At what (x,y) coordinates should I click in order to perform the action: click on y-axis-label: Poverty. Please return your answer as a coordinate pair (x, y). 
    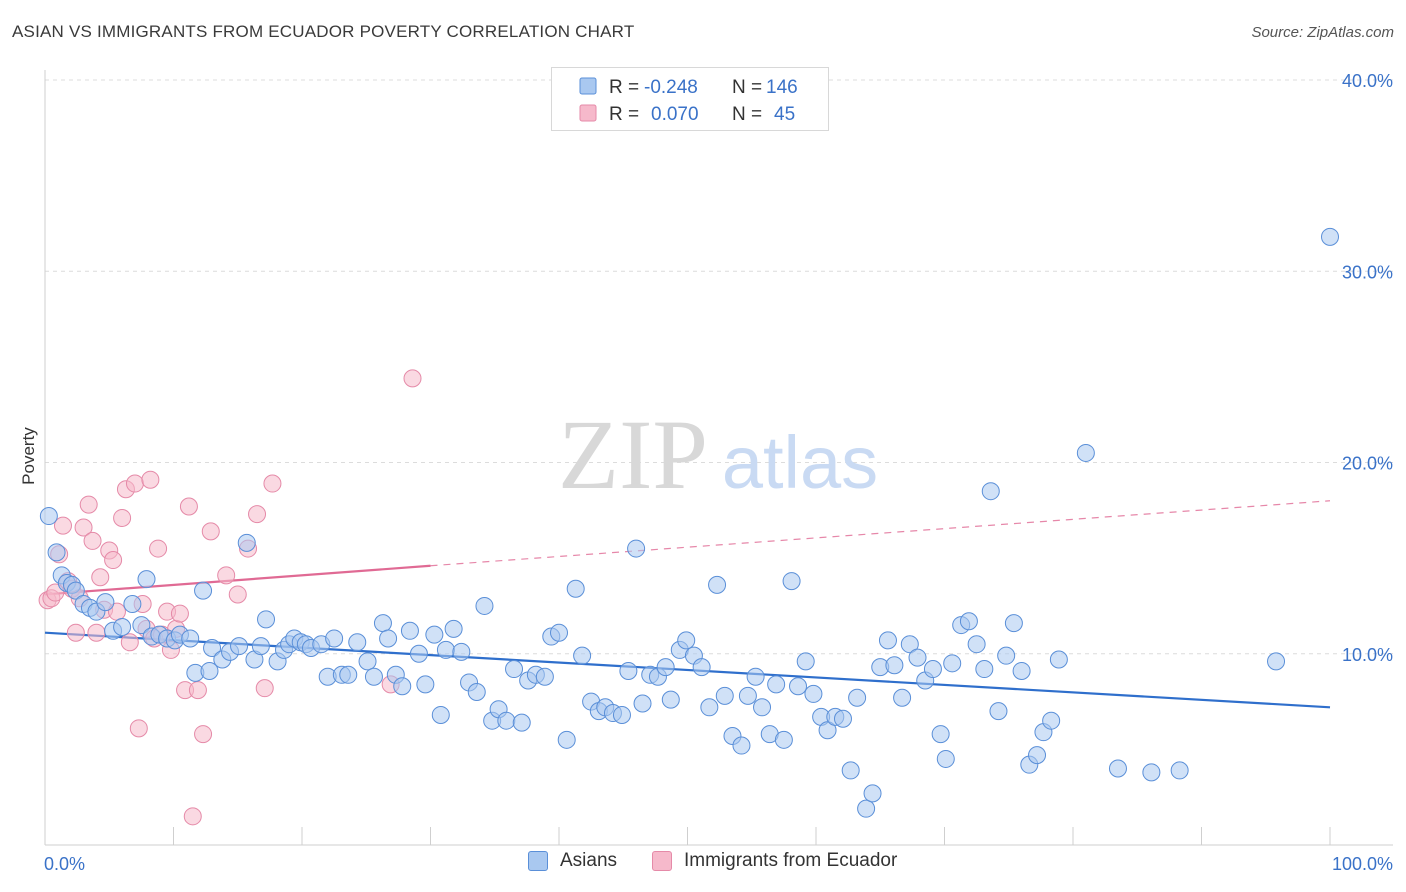
    Looking at the image, I should click on (28, 456).